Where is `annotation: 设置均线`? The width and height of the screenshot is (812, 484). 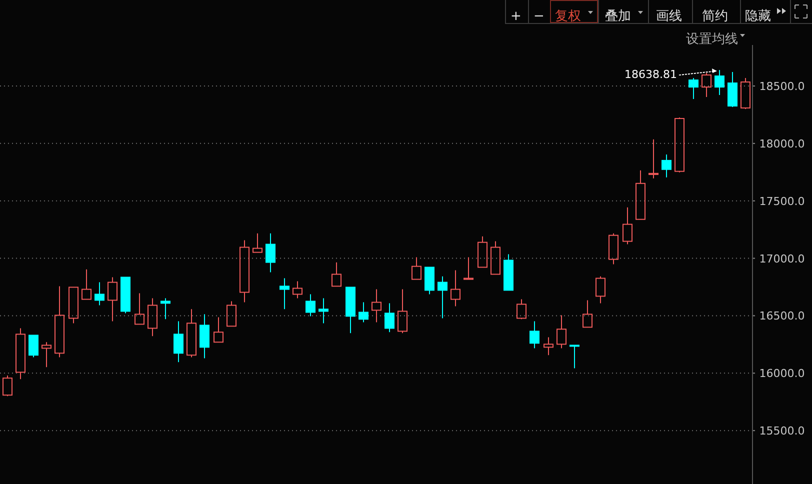 annotation: 设置均线 is located at coordinates (712, 39).